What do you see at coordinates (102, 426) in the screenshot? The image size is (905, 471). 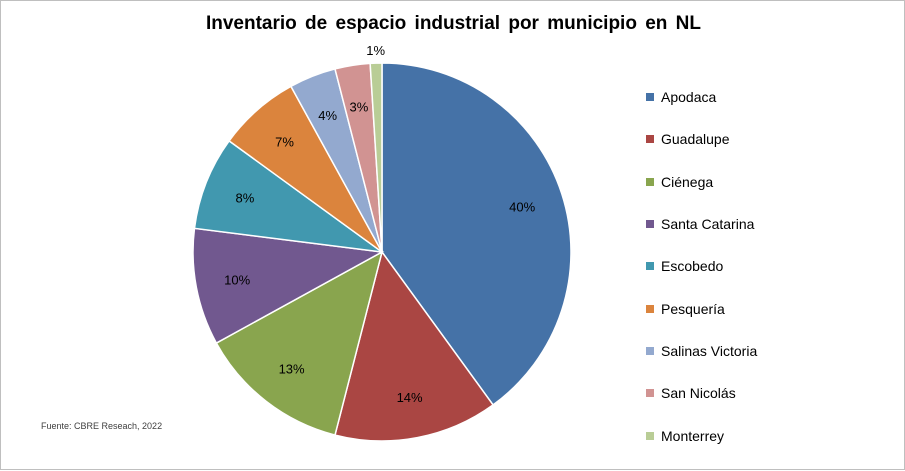 I see `source-note: Fuente: CBRE Reseach, 2022` at bounding box center [102, 426].